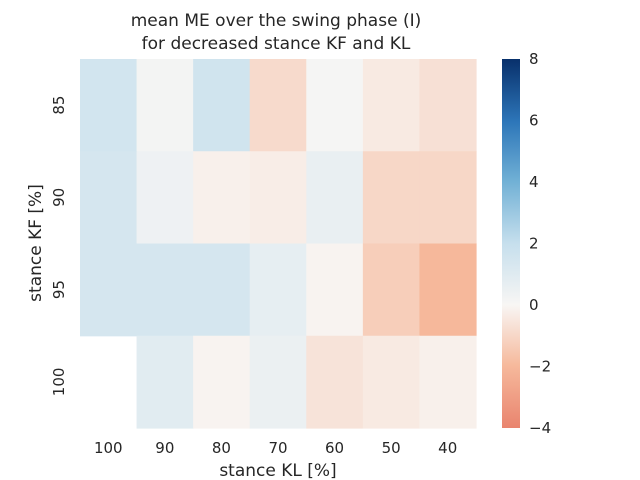 The image size is (640, 480). Describe the element at coordinates (511, 243) in the screenshot. I see `colorbar` at that location.